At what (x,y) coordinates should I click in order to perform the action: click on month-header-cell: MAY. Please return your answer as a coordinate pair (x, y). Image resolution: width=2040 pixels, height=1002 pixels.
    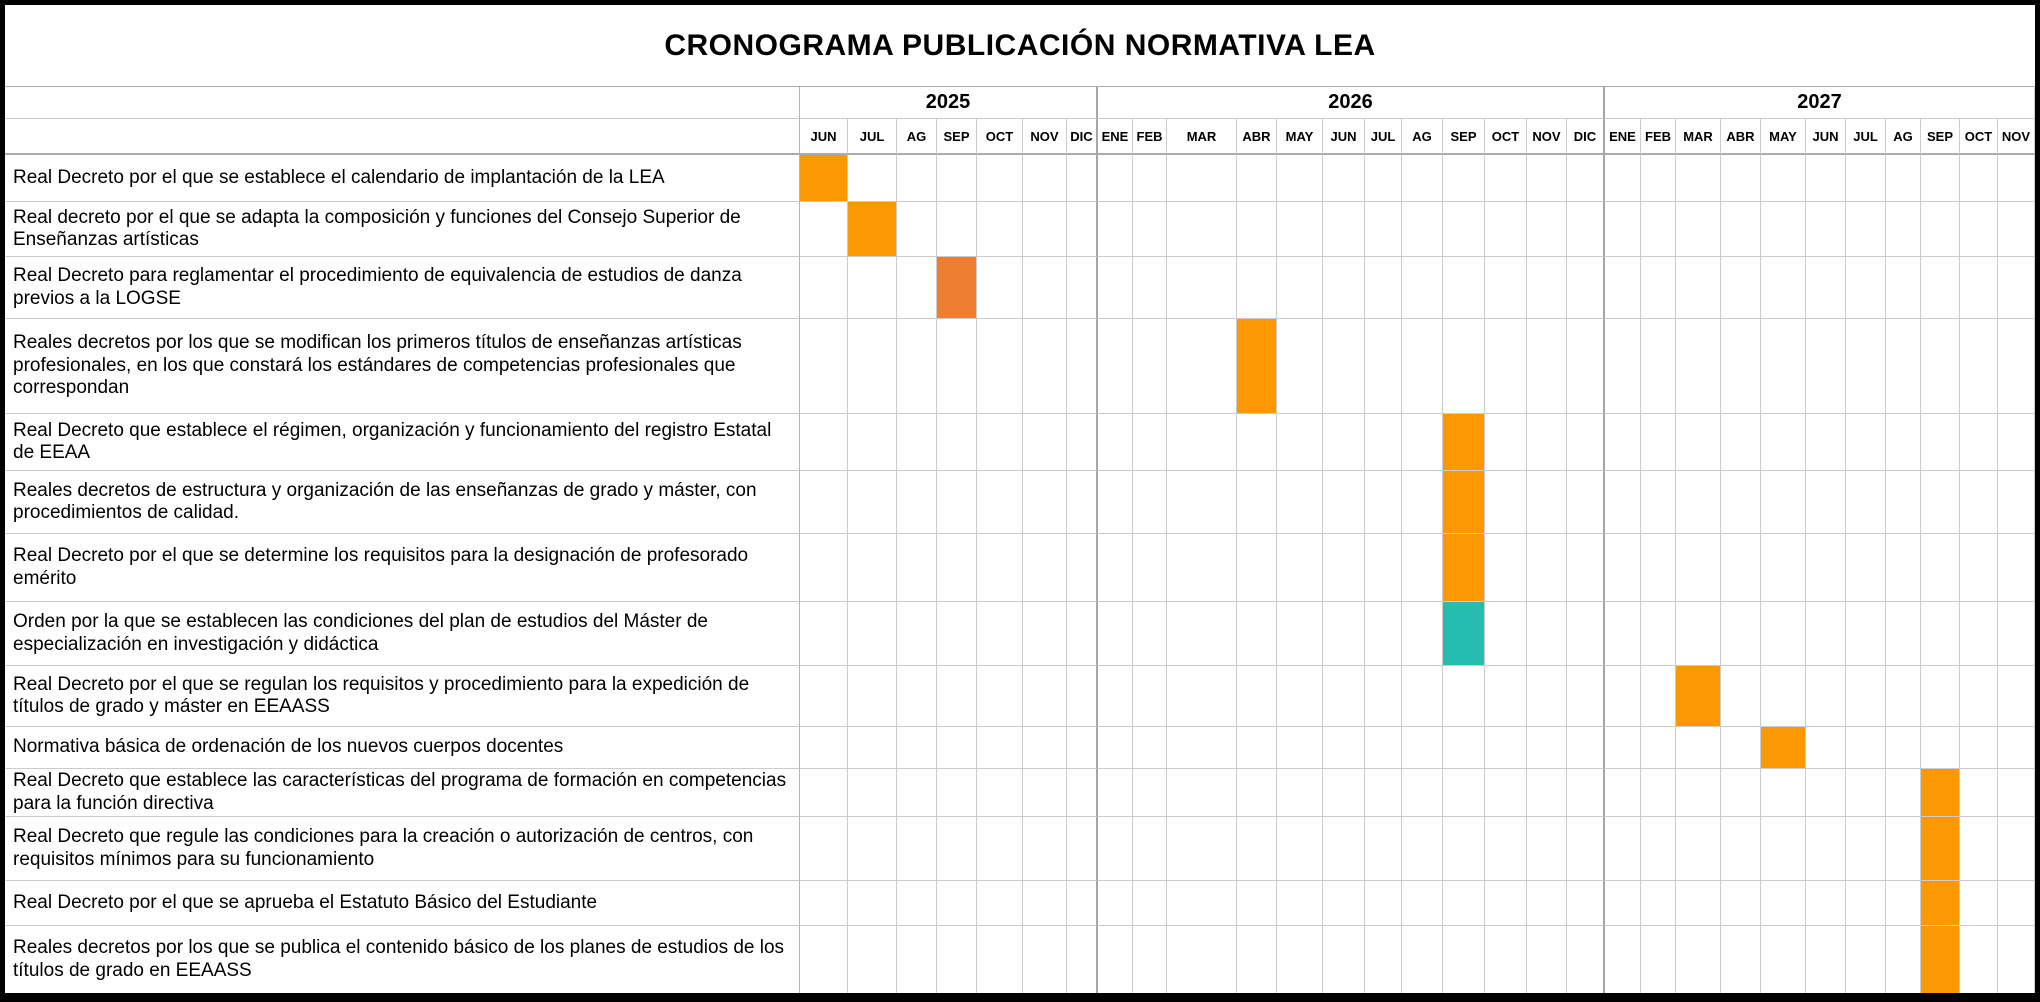
    Looking at the image, I should click on (1783, 137).